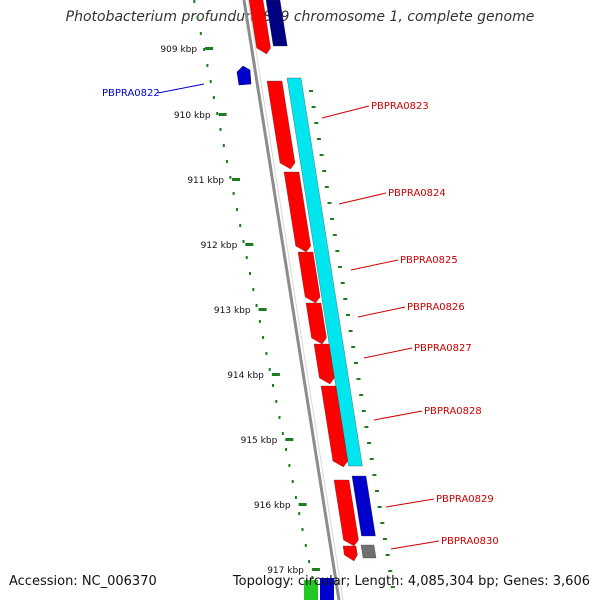 Image resolution: width=600 pixels, height=600 pixels. Describe the element at coordinates (245, 376) in the screenshot. I see `scale-label: 914 kbp` at that location.